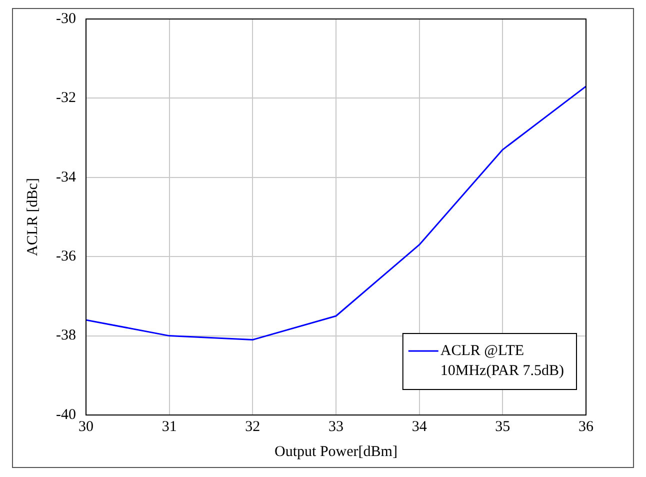 The width and height of the screenshot is (646, 477). What do you see at coordinates (66, 414) in the screenshot?
I see `y-tick-label: -40` at bounding box center [66, 414].